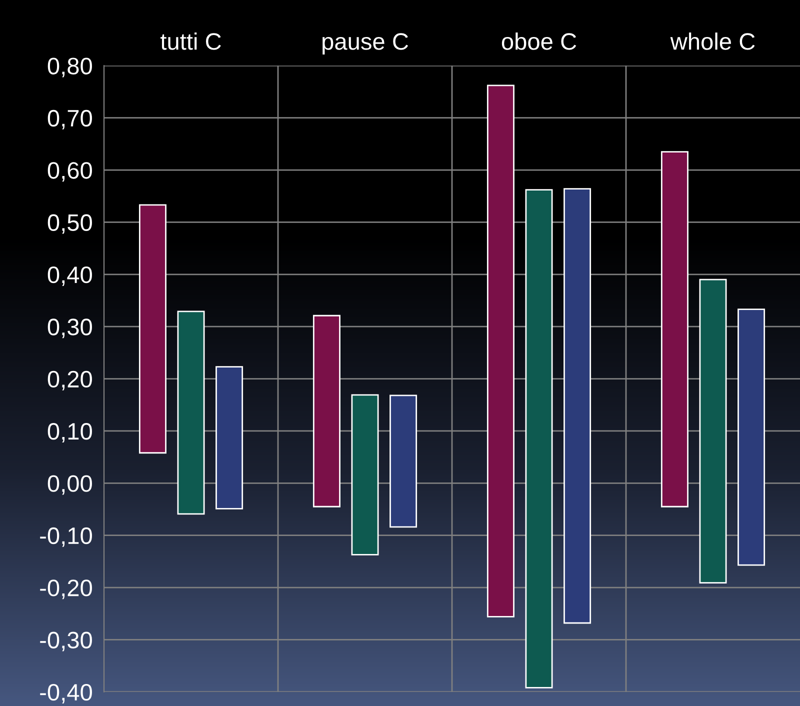  Describe the element at coordinates (70, 380) in the screenshot. I see `y-tick-label: 0,20` at that location.